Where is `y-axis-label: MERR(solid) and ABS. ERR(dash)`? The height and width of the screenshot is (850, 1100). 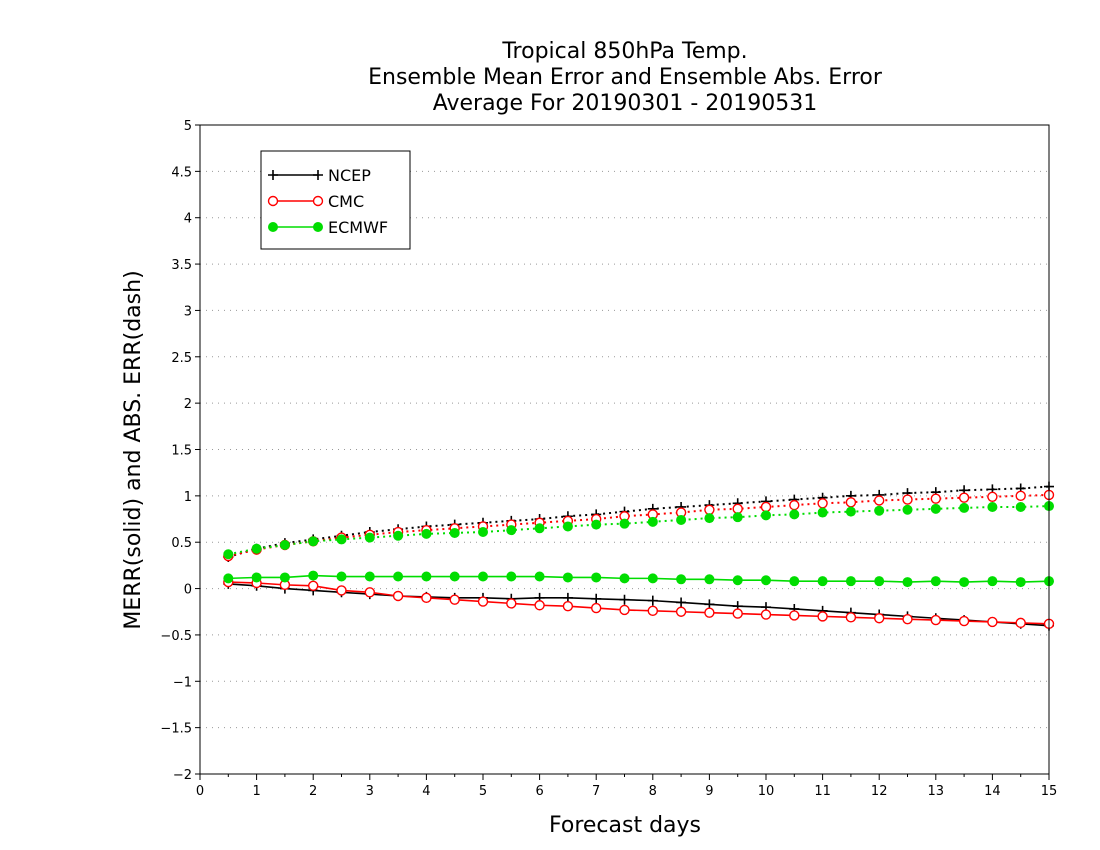
y-axis-label: MERR(solid) and ABS. ERR(dash) is located at coordinates (133, 449).